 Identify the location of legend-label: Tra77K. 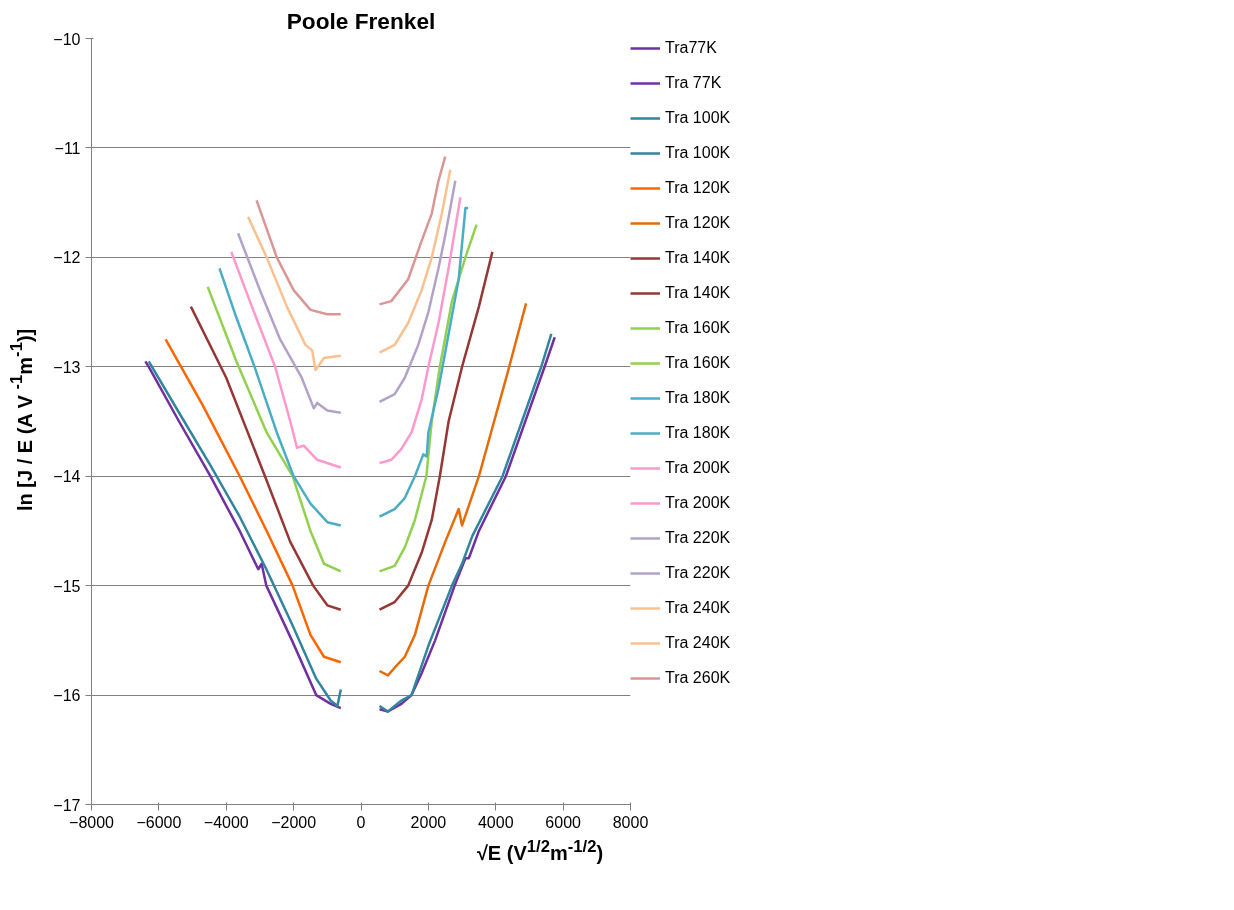
(691, 48).